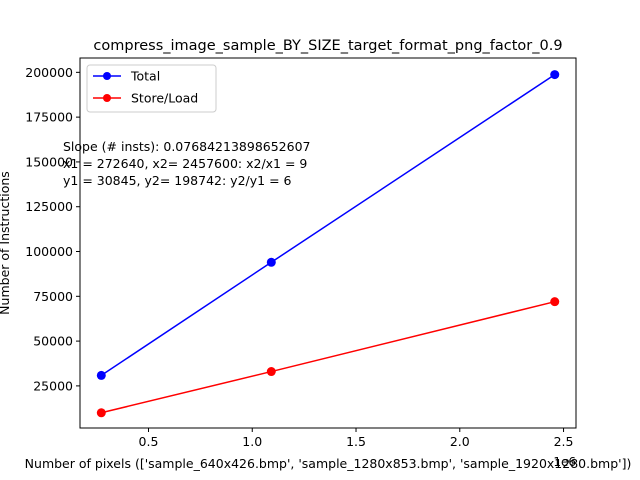 Image resolution: width=640 pixels, height=480 pixels. I want to click on y-tick-label: 75000, so click(53, 296).